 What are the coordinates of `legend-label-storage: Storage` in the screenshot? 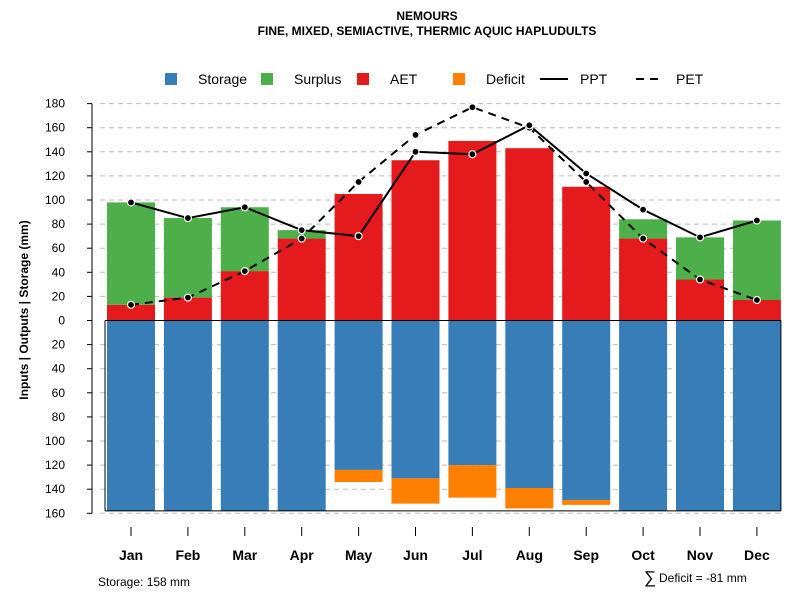 It's located at (222, 79).